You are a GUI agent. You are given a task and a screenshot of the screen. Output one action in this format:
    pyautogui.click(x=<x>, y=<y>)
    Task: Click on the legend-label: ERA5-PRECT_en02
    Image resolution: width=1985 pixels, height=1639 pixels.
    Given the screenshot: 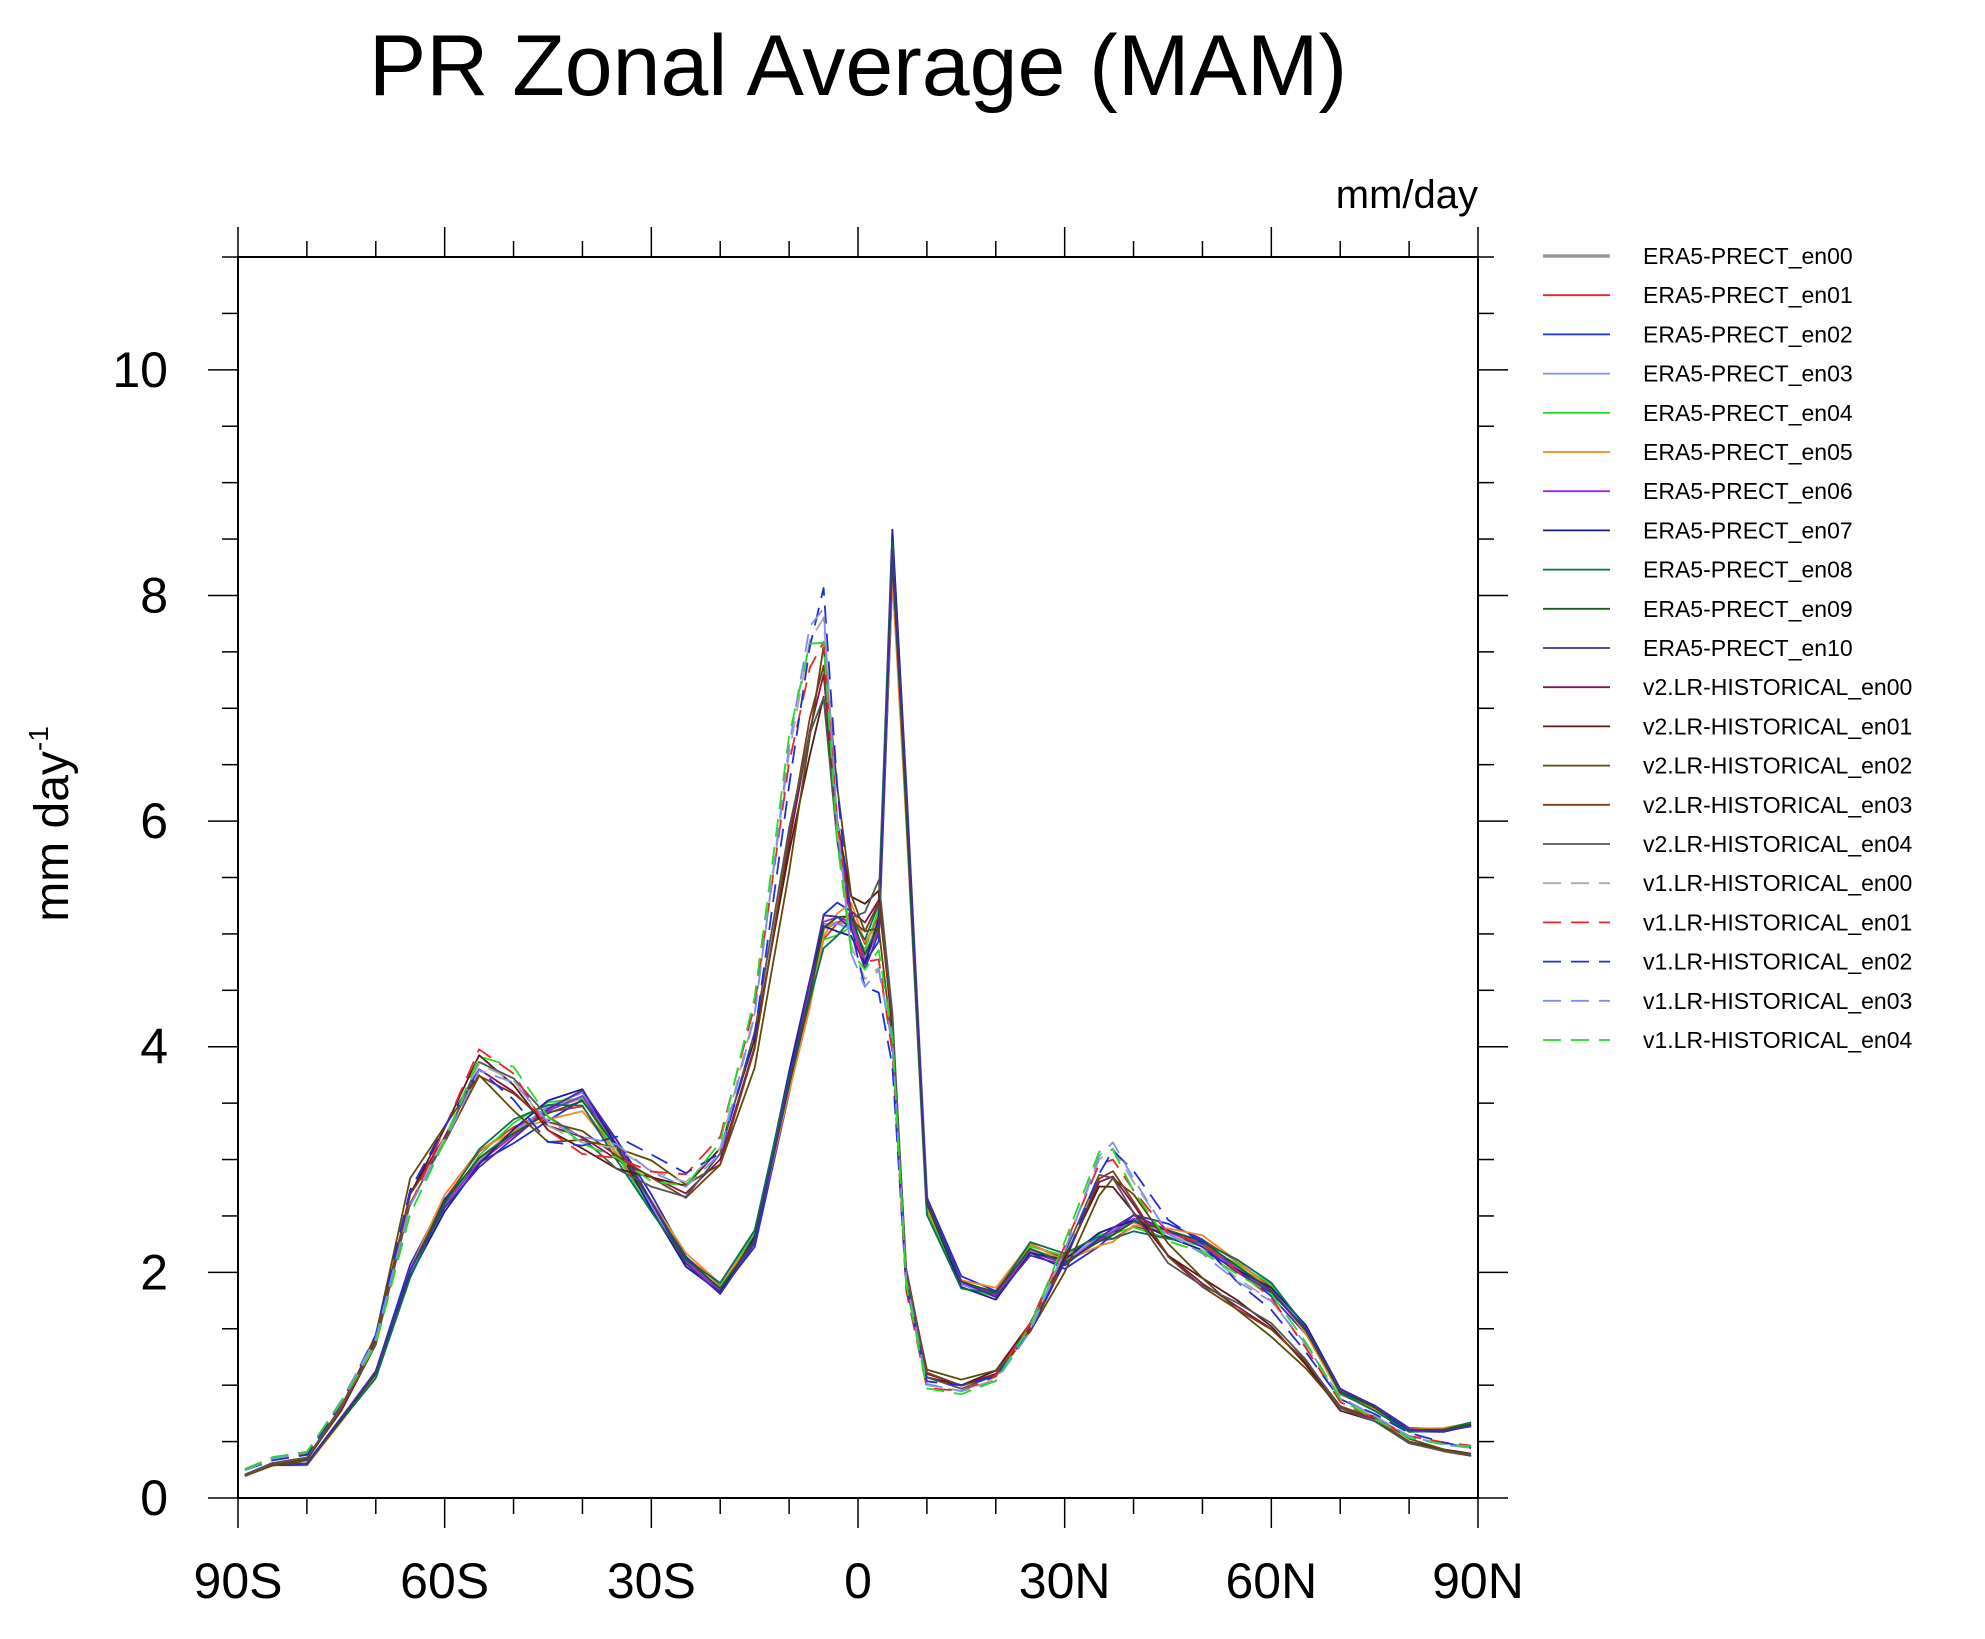 What is the action you would take?
    pyautogui.click(x=1748, y=334)
    